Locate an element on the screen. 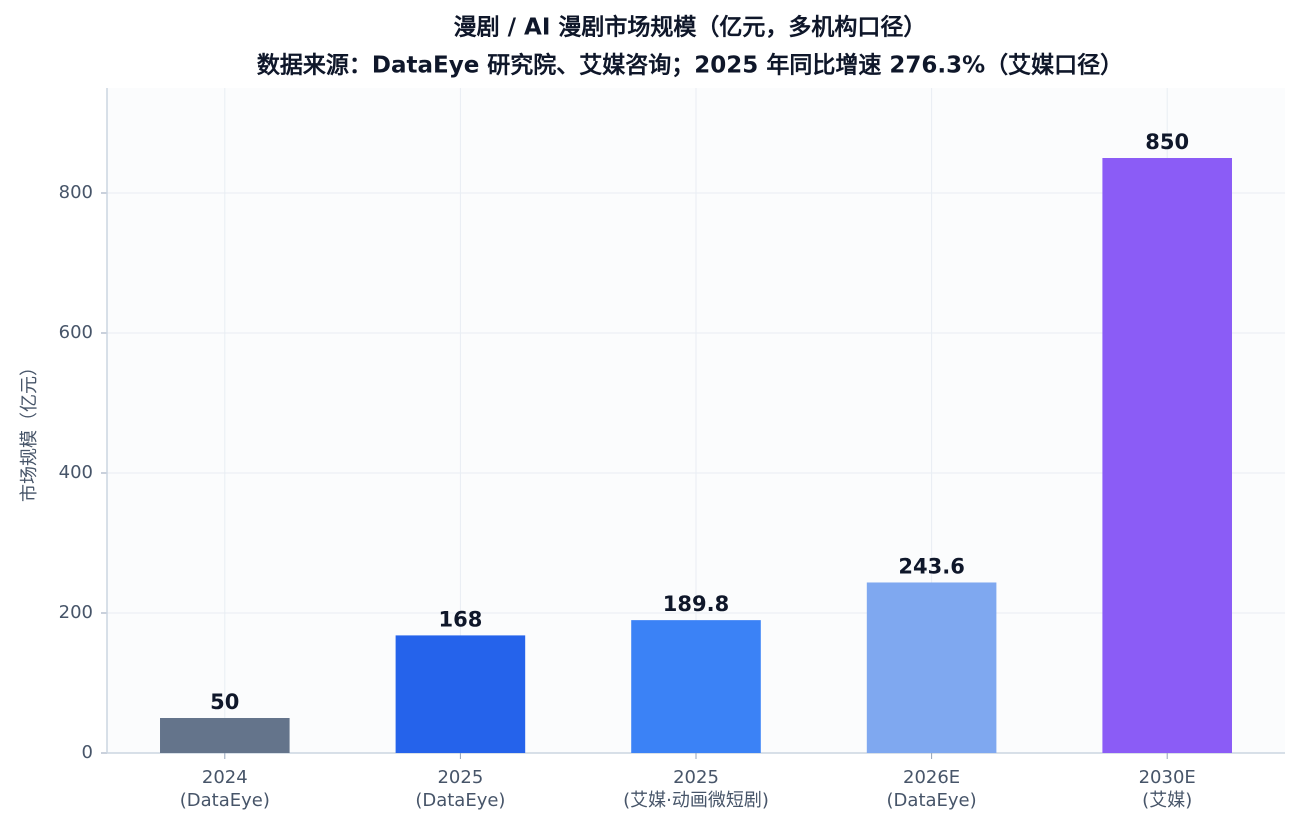 The image size is (1301, 830). value-label: 168 is located at coordinates (460, 619).